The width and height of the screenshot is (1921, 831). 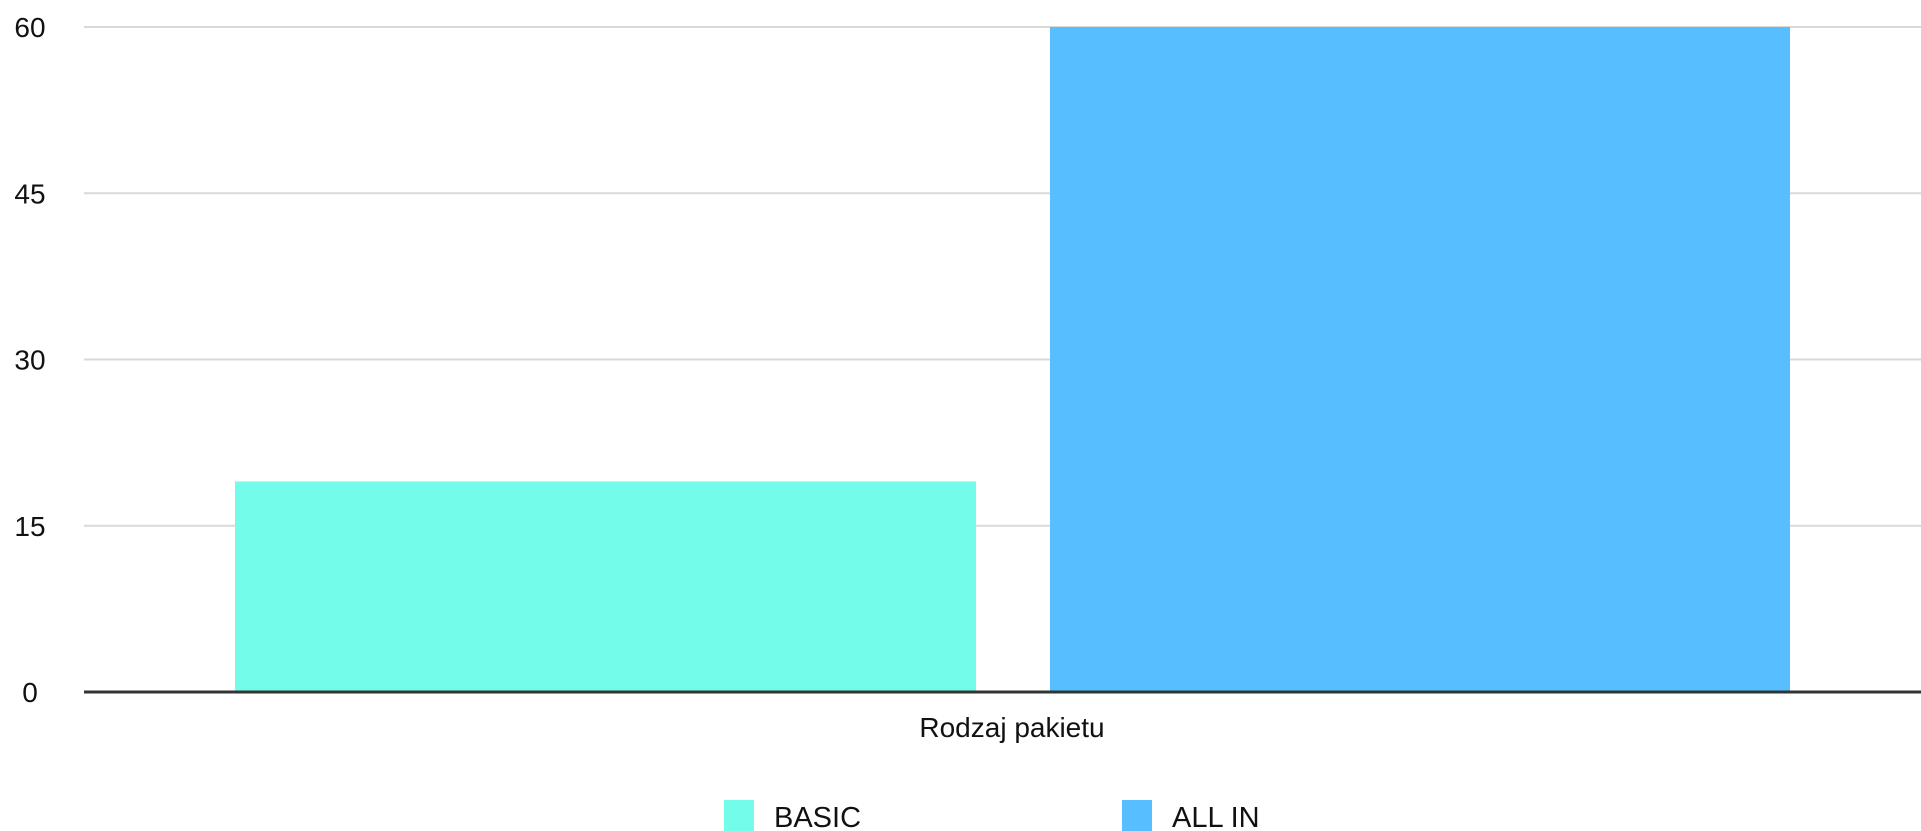 I want to click on y-axis-ticks: 0 15 30 45 60, so click(x=29, y=360).